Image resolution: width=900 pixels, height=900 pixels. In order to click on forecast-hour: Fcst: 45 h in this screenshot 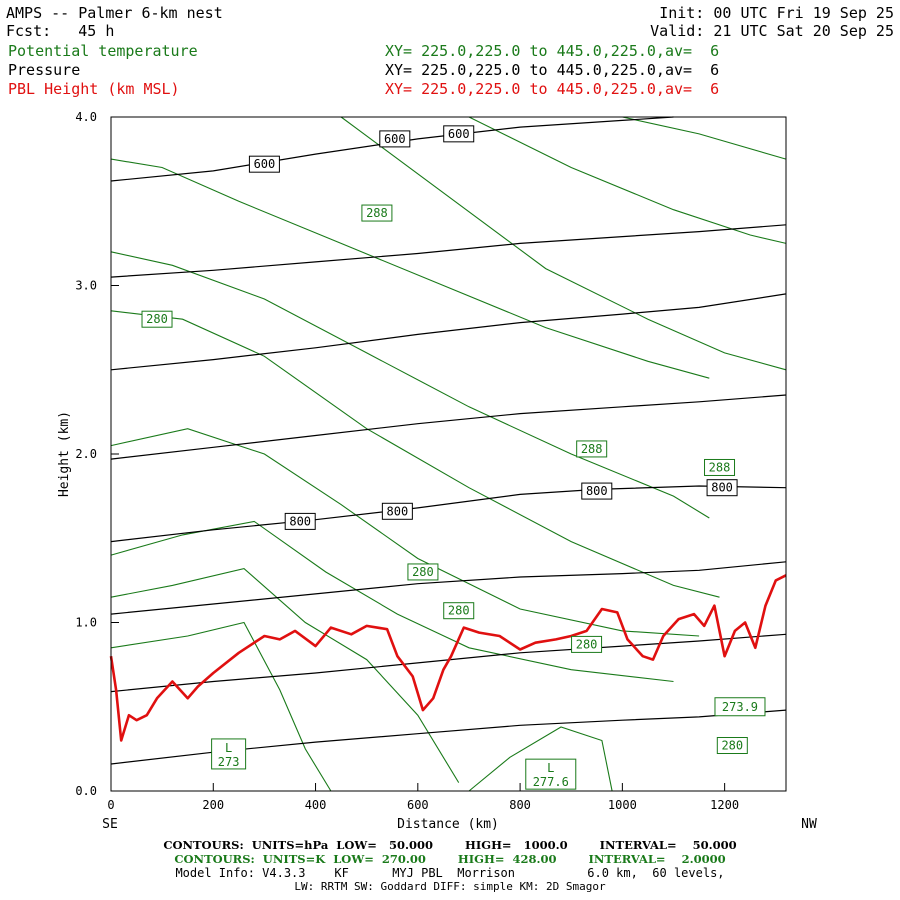, I will do `click(60, 31)`.